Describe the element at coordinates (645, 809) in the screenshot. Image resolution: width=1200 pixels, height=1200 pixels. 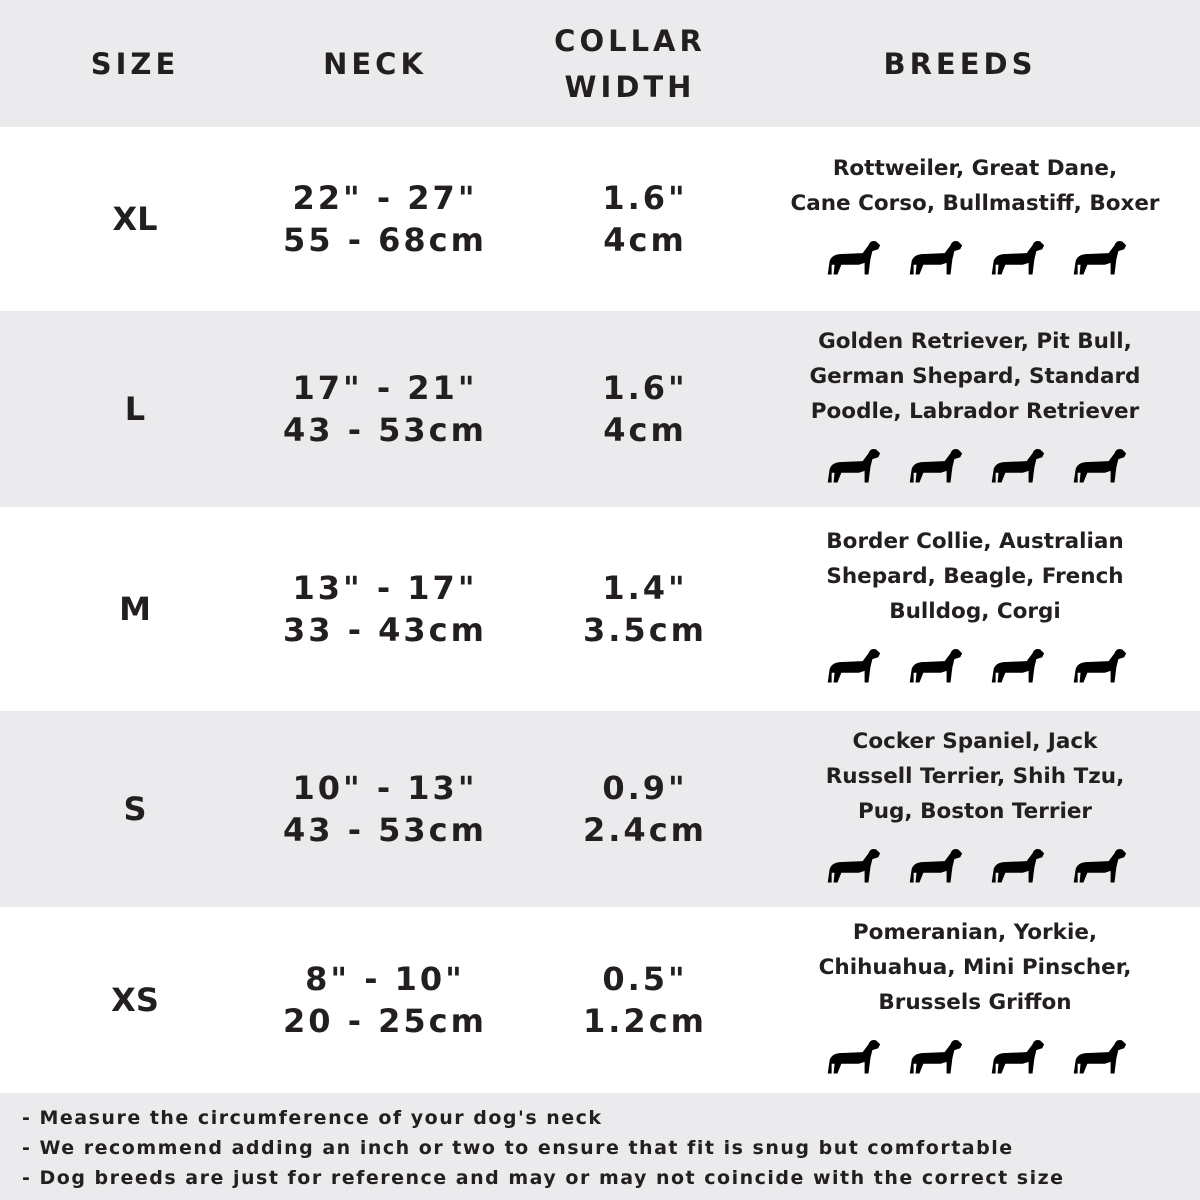
I see `collar-width-cell: 0.9" 2.4cm` at that location.